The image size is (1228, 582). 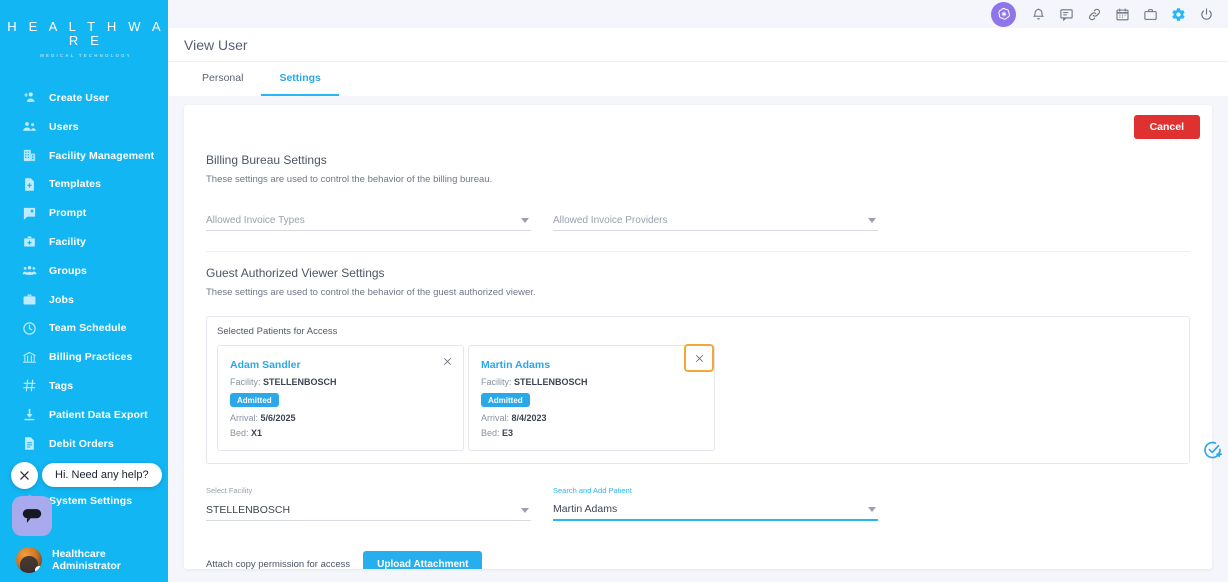 What do you see at coordinates (29, 270) in the screenshot?
I see `group-icon` at bounding box center [29, 270].